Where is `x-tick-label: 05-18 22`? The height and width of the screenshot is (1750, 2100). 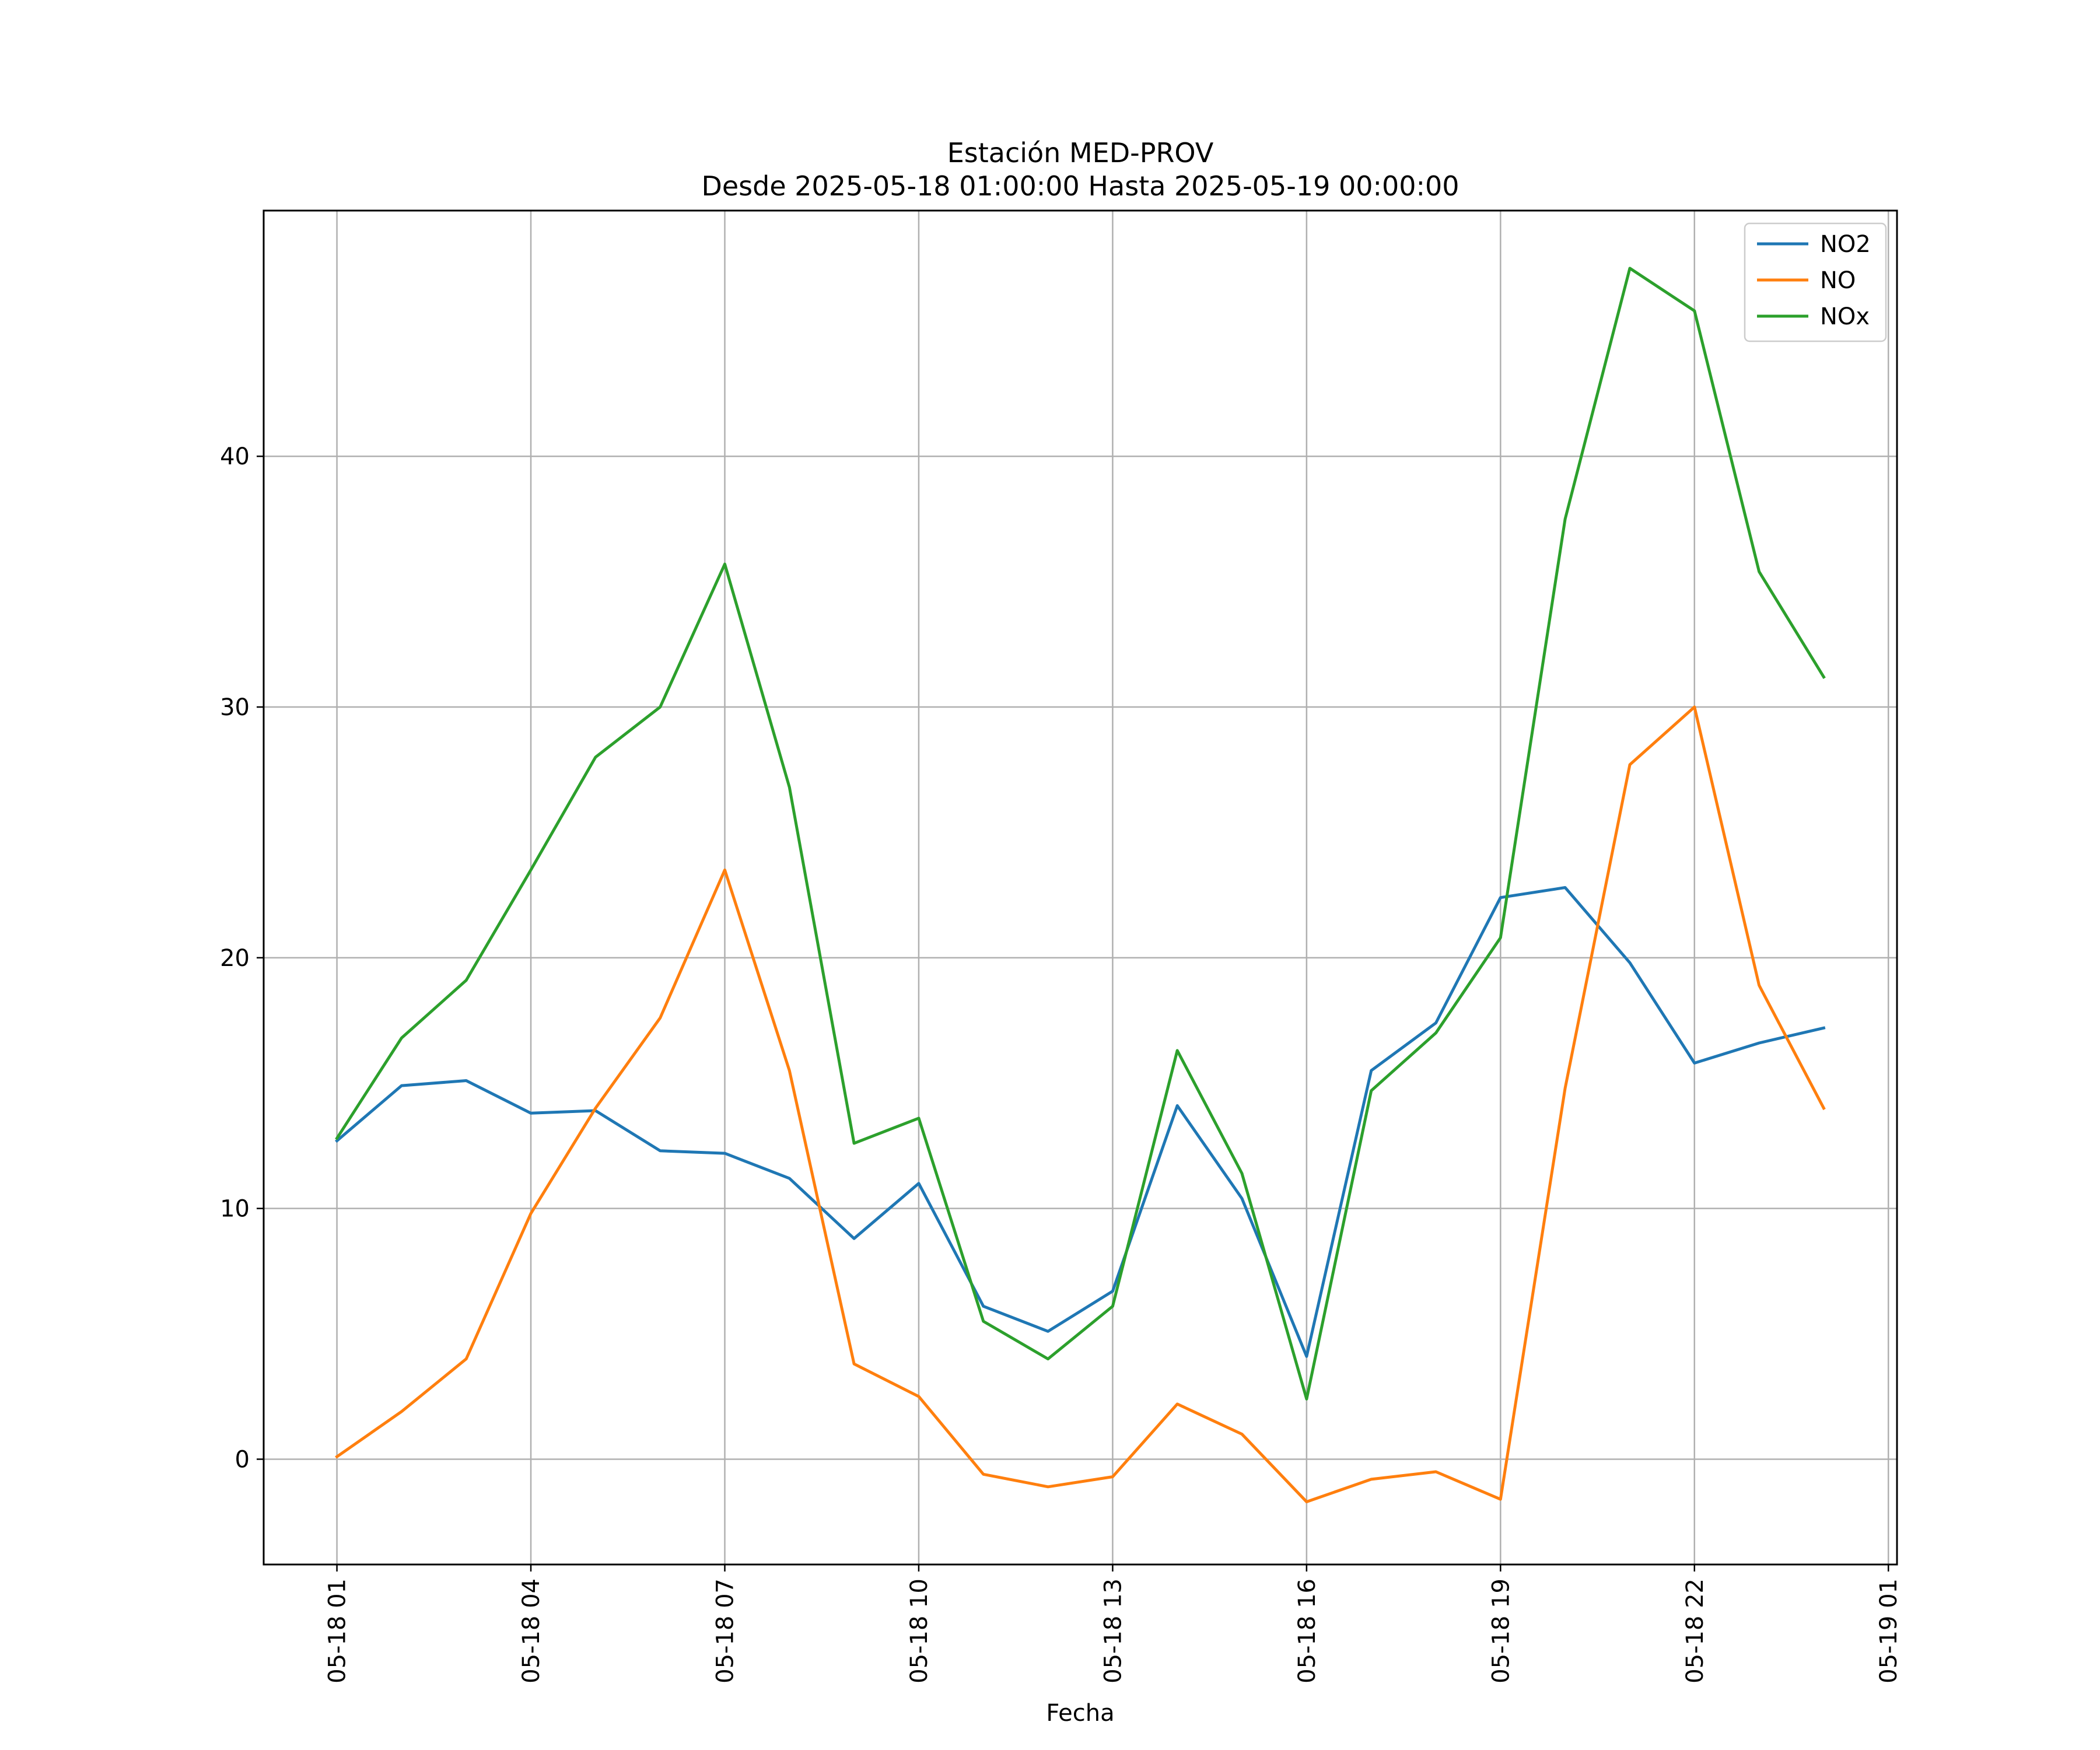
x-tick-label: 05-18 22 is located at coordinates (1695, 1631).